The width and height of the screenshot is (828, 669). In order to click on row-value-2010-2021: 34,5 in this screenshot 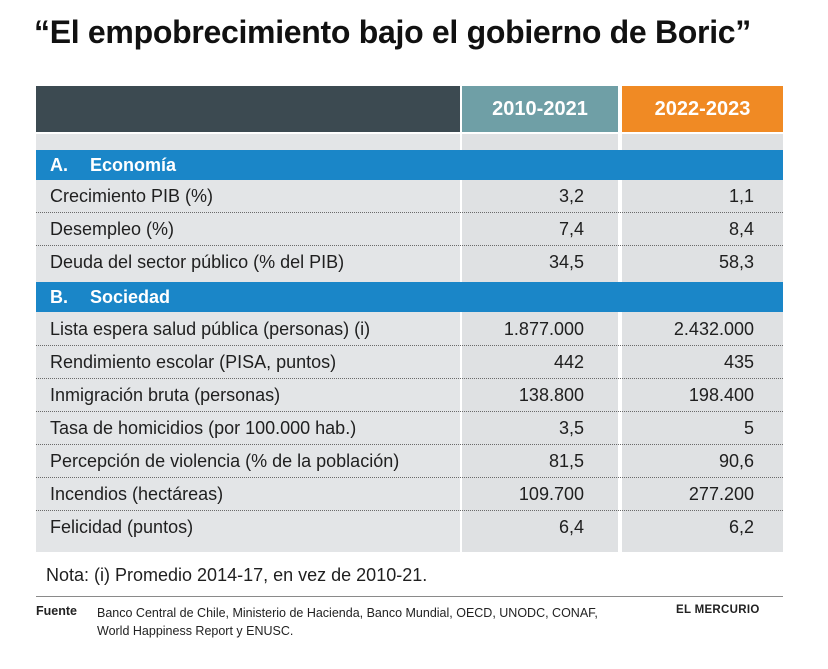, I will do `click(566, 262)`.